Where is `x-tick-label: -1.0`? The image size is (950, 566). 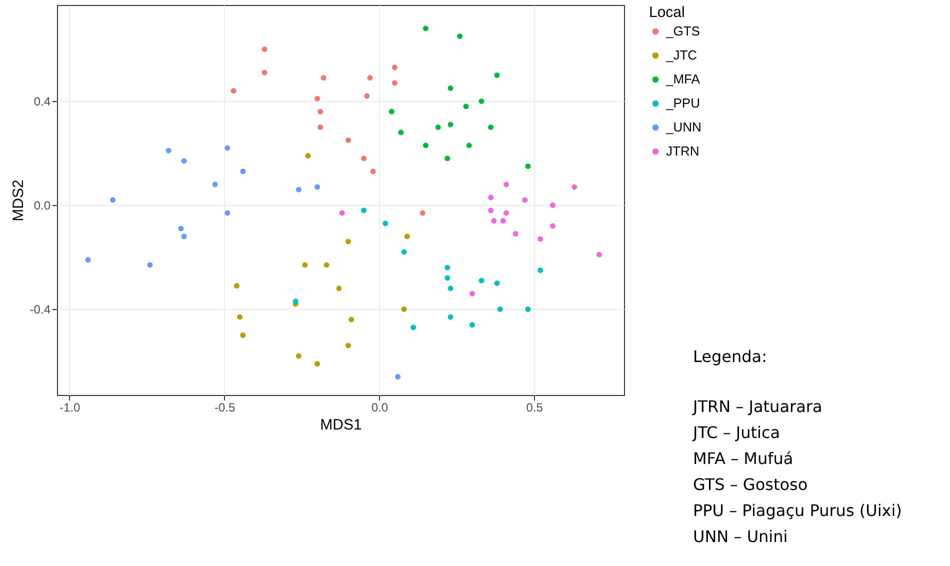 x-tick-label: -1.0 is located at coordinates (70, 407).